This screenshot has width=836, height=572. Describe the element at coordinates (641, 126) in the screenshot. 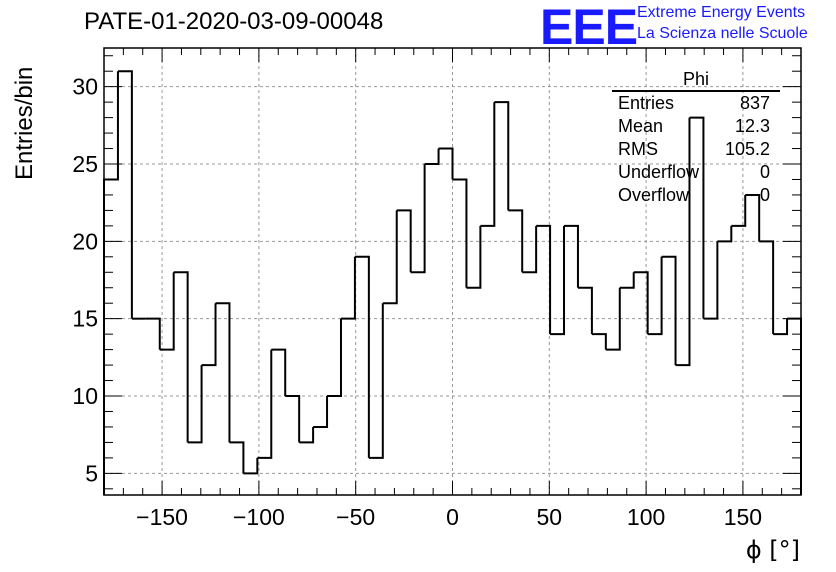

I see `stats-label: Mean` at that location.